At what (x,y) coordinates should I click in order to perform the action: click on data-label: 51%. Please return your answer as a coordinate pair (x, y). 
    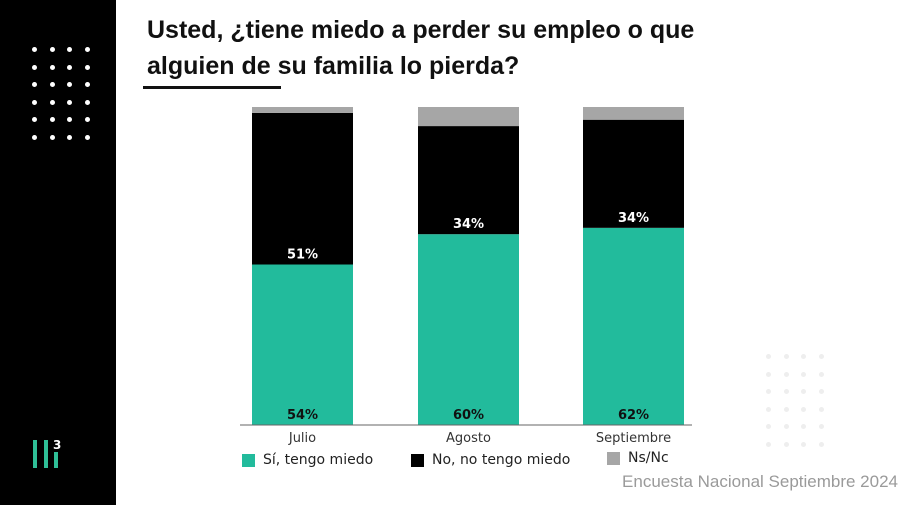
    Looking at the image, I should click on (302, 255).